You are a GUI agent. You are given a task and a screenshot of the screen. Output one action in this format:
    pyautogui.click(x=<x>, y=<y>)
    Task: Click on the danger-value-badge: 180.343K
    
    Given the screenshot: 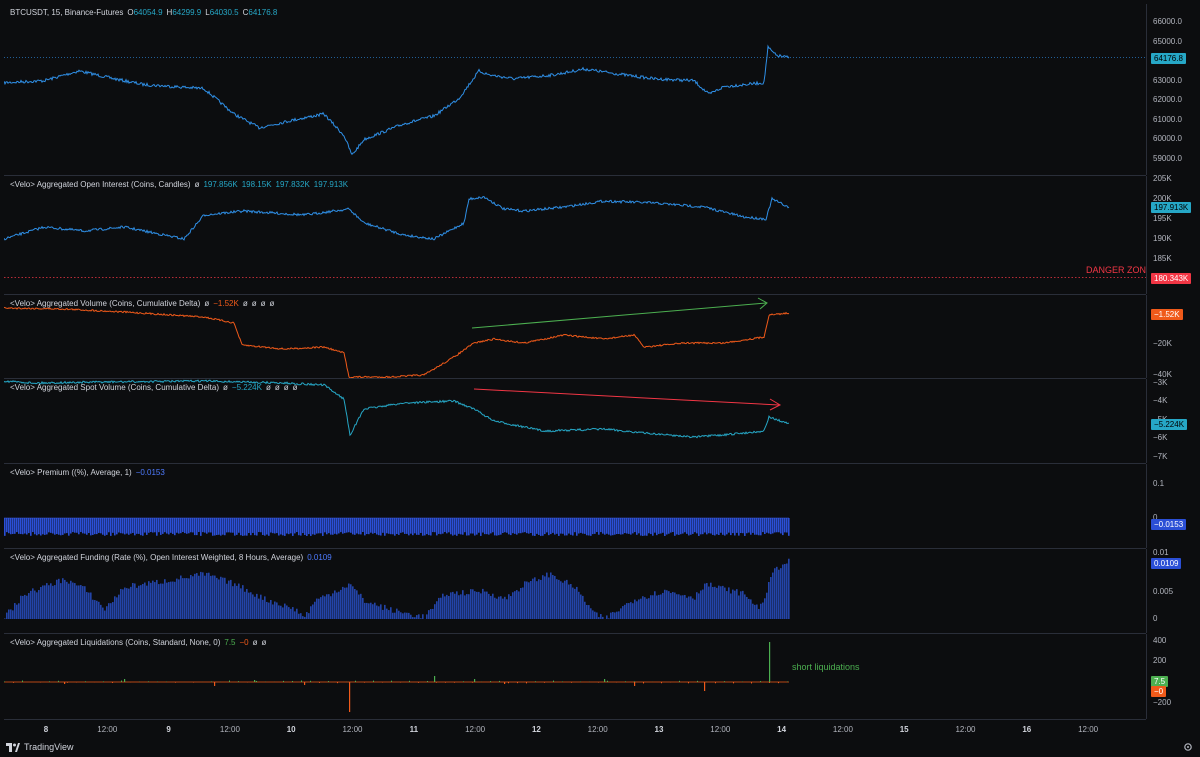 What is the action you would take?
    pyautogui.click(x=1171, y=278)
    